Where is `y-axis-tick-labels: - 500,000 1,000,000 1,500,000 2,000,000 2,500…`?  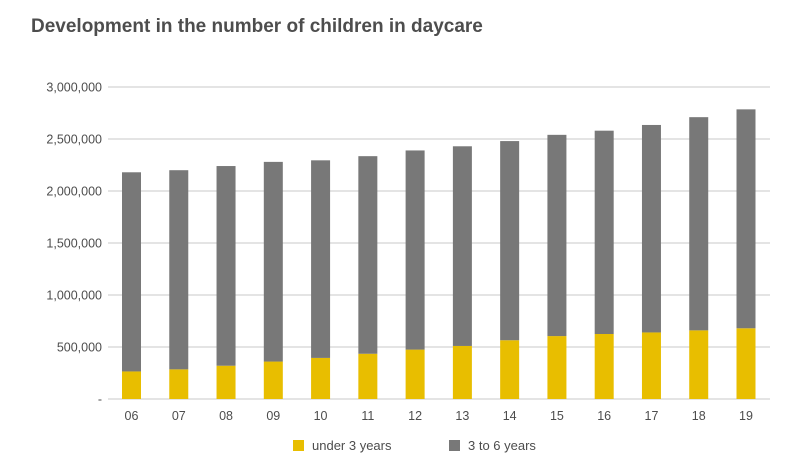 y-axis-tick-labels: - 500,000 1,000,000 1,500,000 2,000,000 2,500… is located at coordinates (74, 244).